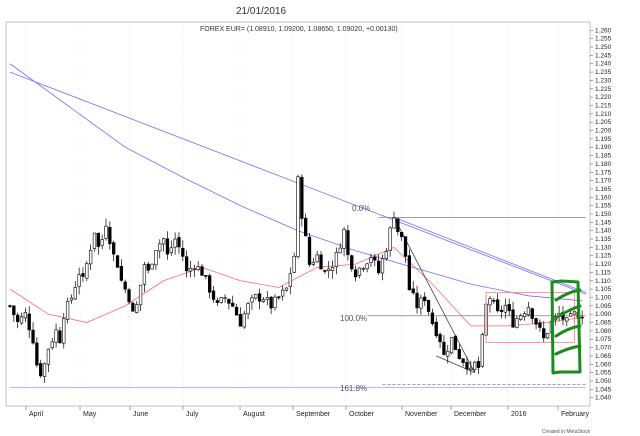  What do you see at coordinates (603, 231) in the screenshot?
I see `y-tick-label: 1.140` at bounding box center [603, 231].